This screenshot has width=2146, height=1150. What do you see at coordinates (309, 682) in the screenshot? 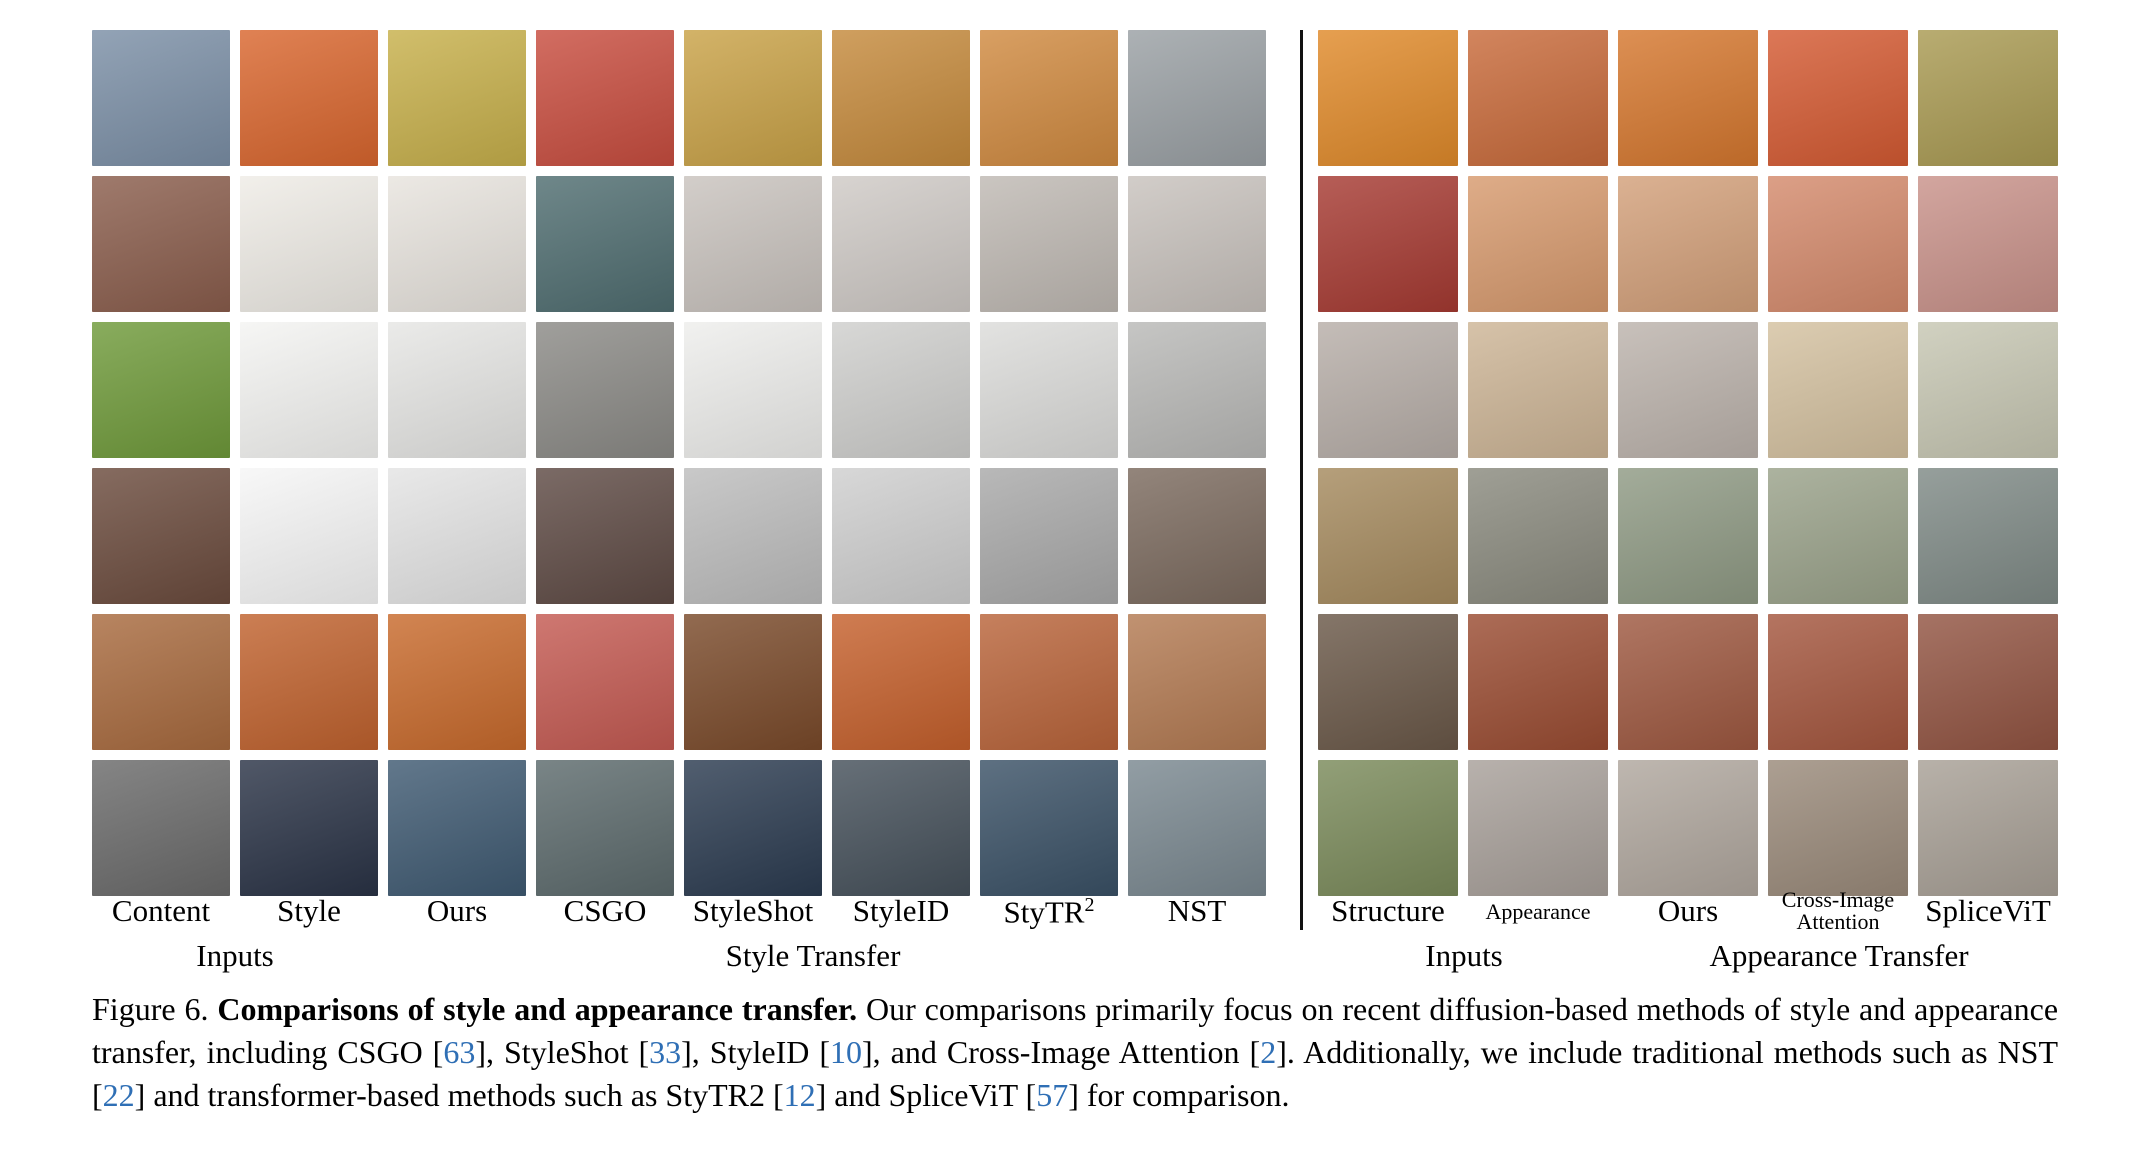
I see `style-image-r5-c2` at bounding box center [309, 682].